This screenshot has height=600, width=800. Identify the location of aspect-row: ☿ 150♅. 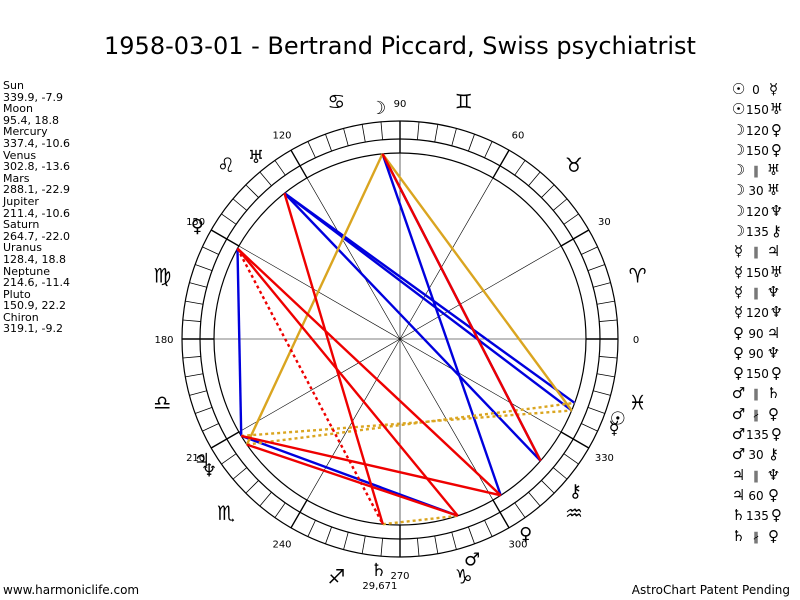
(757, 272).